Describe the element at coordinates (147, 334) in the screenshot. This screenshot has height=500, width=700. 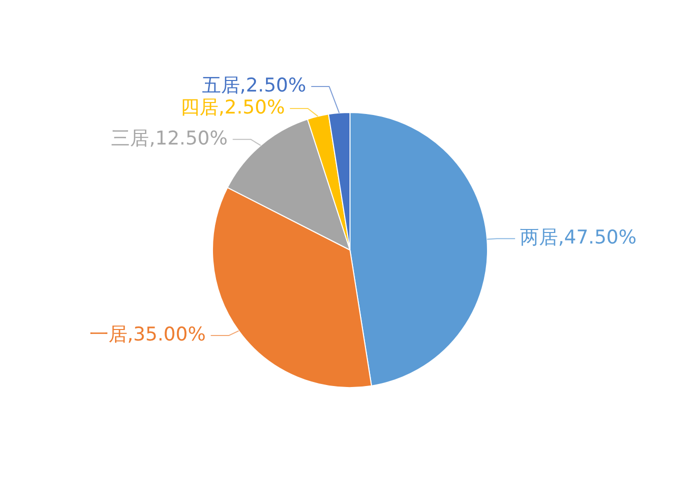
I see `slice-label: 一居,35.00%` at that location.